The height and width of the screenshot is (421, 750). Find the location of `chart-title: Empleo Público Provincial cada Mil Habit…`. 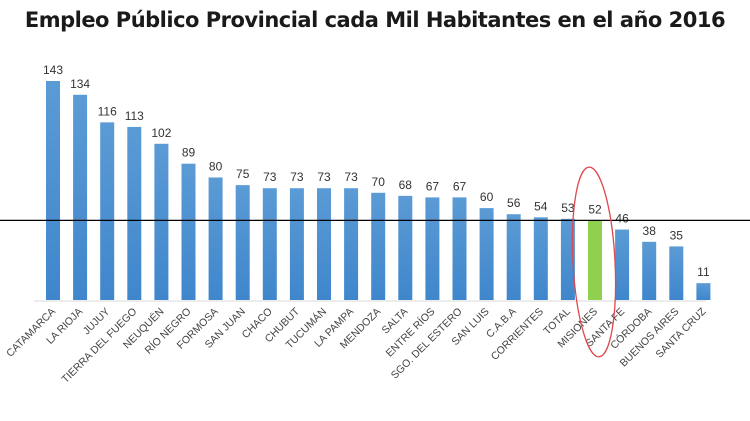

chart-title: Empleo Público Provincial cada Mil Habit… is located at coordinates (375, 20).